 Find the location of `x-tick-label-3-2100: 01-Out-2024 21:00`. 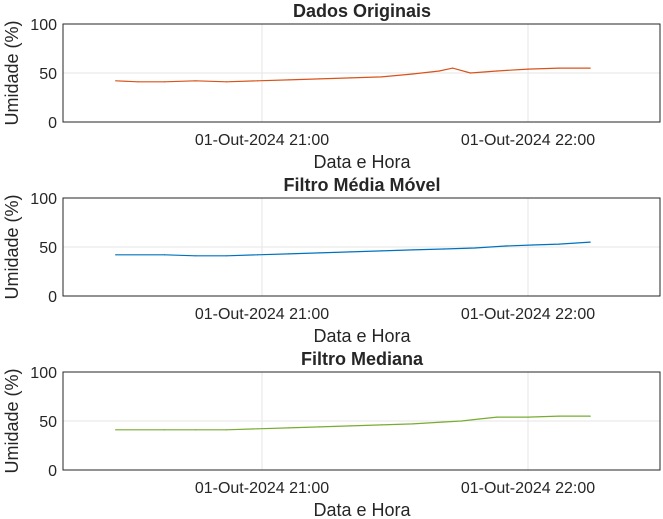

x-tick-label-3-2100: 01-Out-2024 21:00 is located at coordinates (262, 488).